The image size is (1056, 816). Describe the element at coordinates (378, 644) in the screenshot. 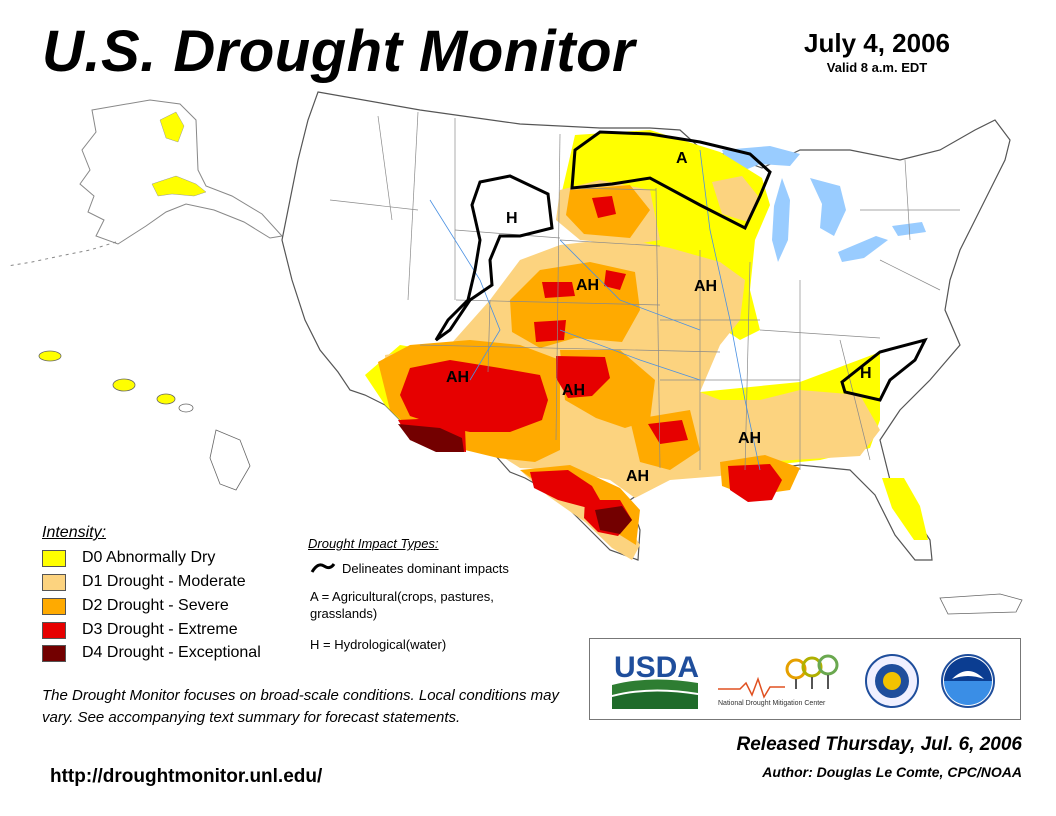

I see `impact-hydrological-text: H = Hydrological(water)` at that location.